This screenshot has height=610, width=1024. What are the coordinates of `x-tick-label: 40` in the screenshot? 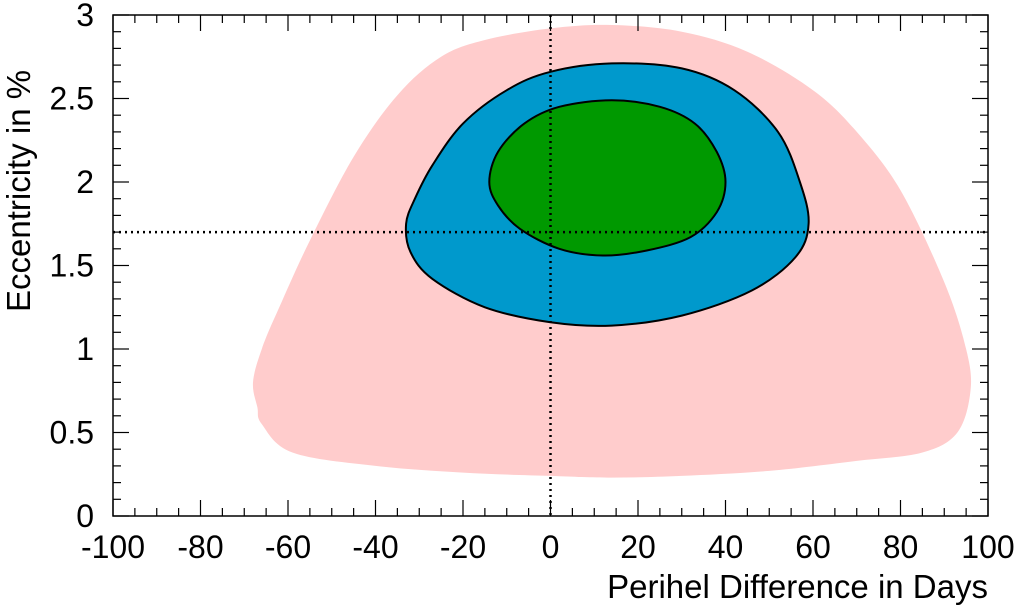 It's located at (726, 547).